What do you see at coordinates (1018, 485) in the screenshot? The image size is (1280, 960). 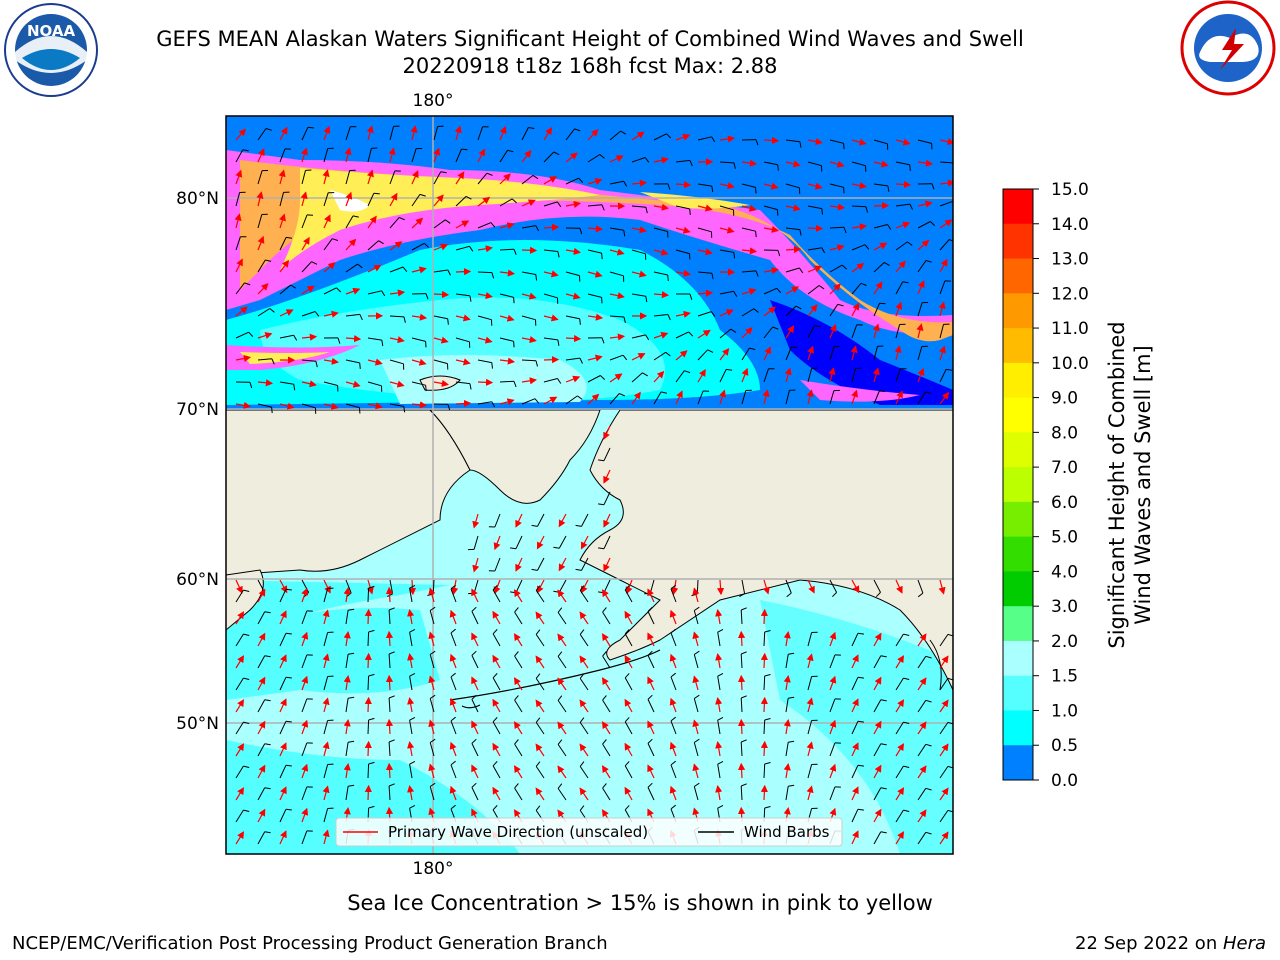 I see `colorbar-segment` at bounding box center [1018, 485].